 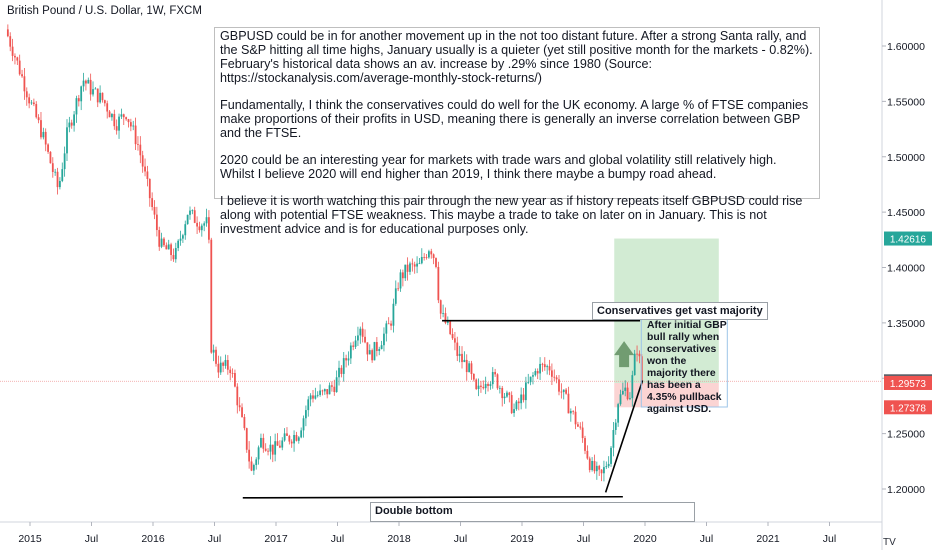 I want to click on double-bottom-line, so click(x=432, y=497).